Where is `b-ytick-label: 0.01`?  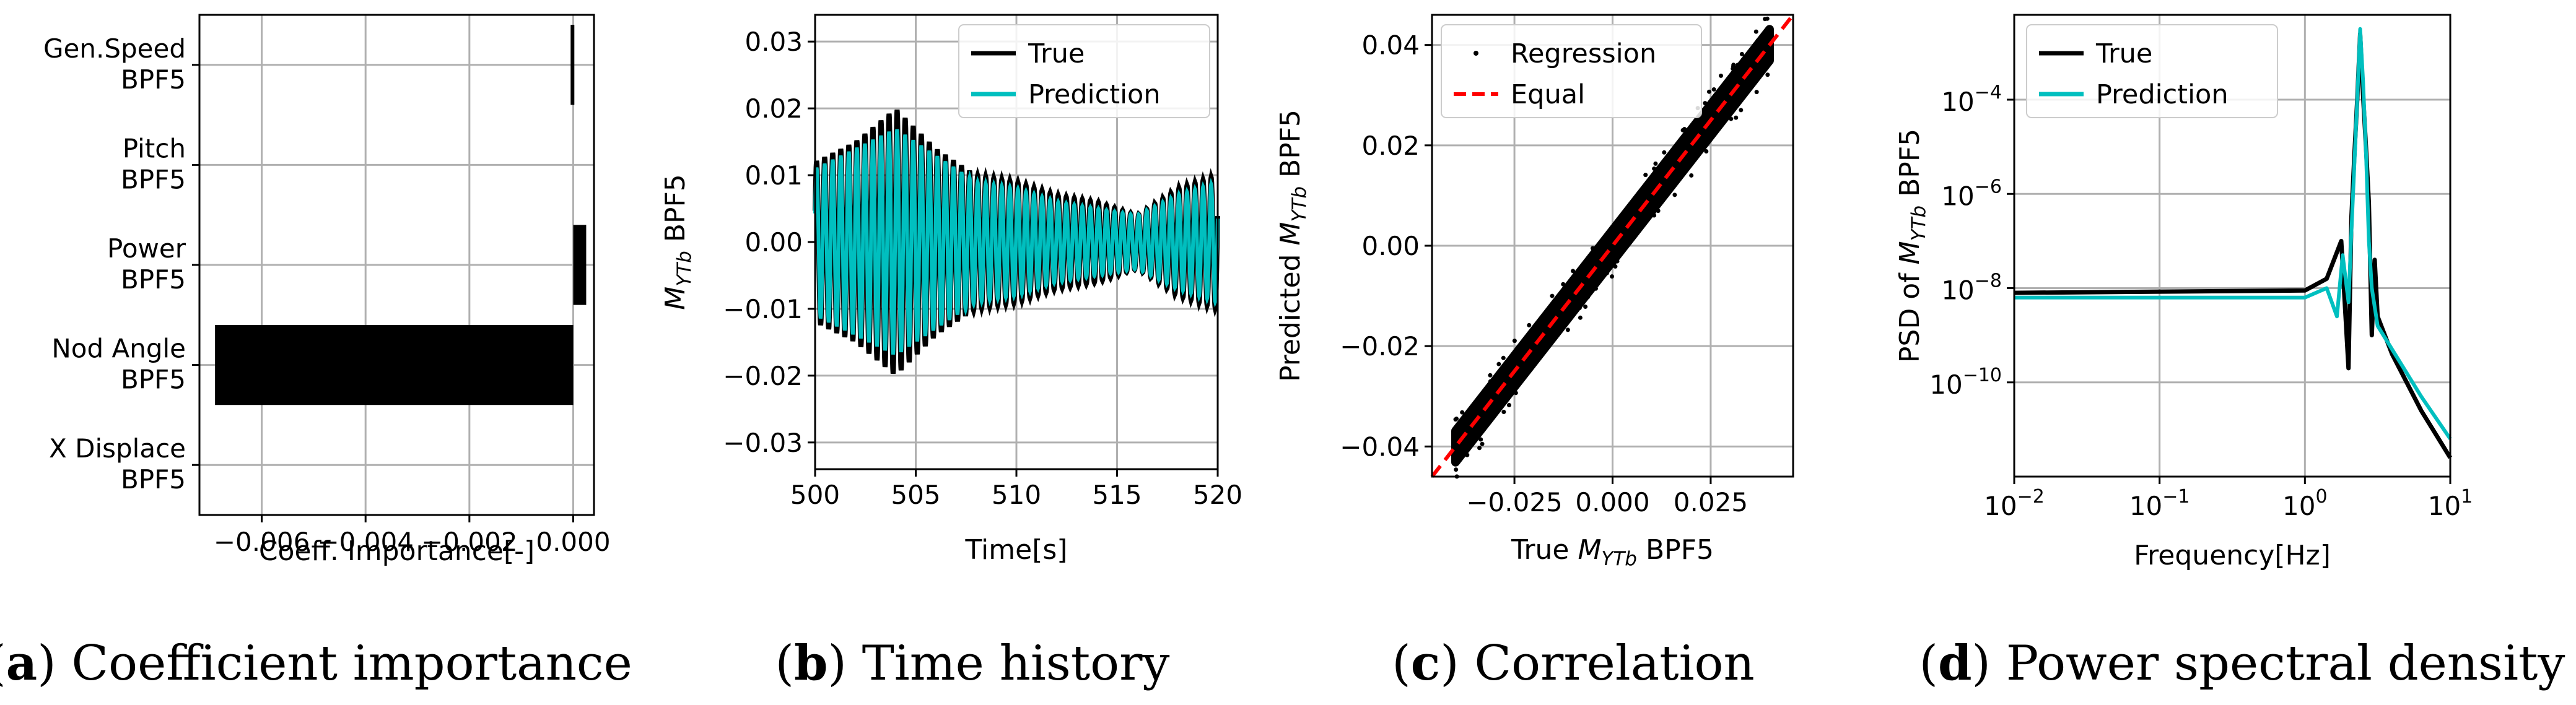 b-ytick-label: 0.01 is located at coordinates (773, 175).